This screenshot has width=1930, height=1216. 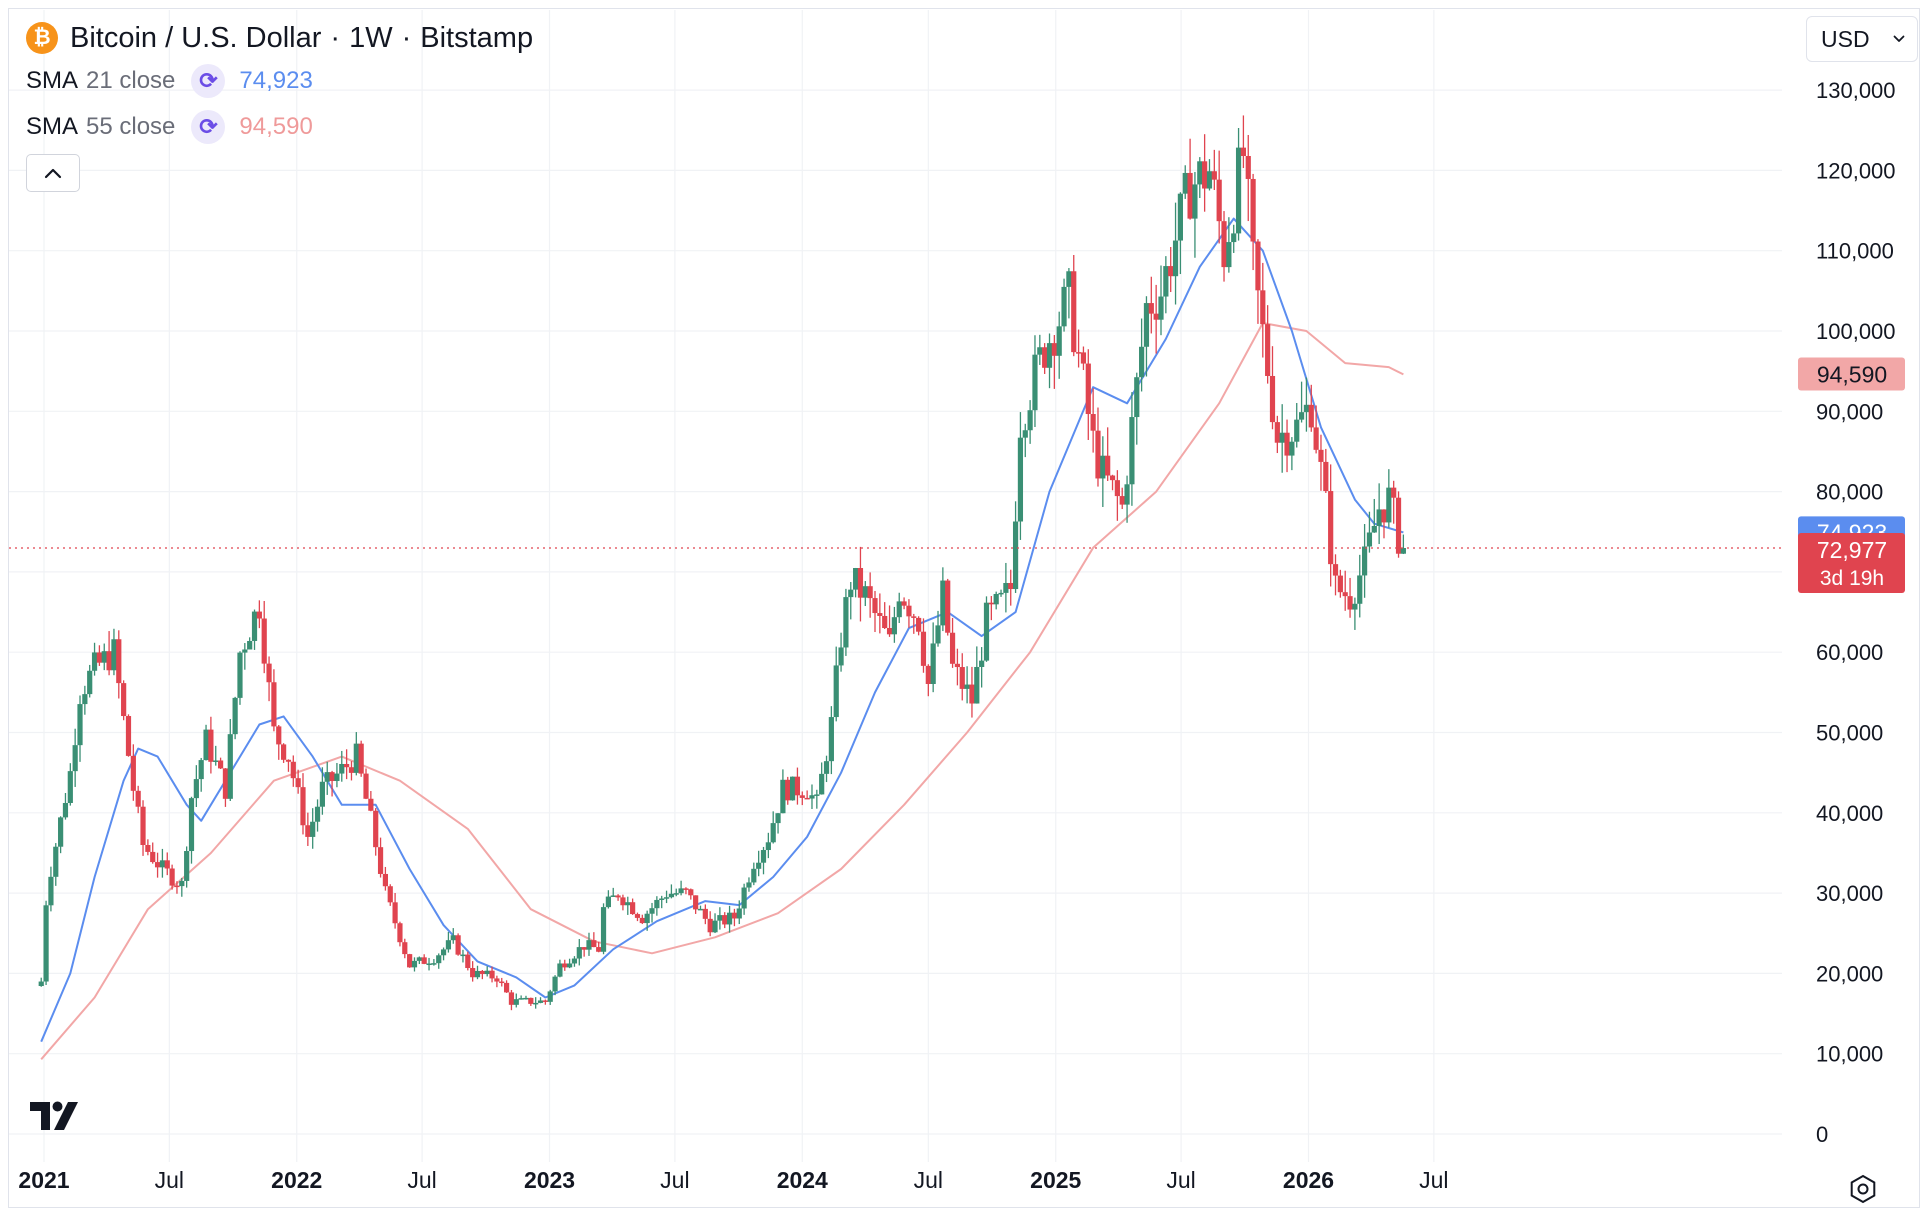 What do you see at coordinates (1856, 170) in the screenshot?
I see `y-tick-label: 120,000` at bounding box center [1856, 170].